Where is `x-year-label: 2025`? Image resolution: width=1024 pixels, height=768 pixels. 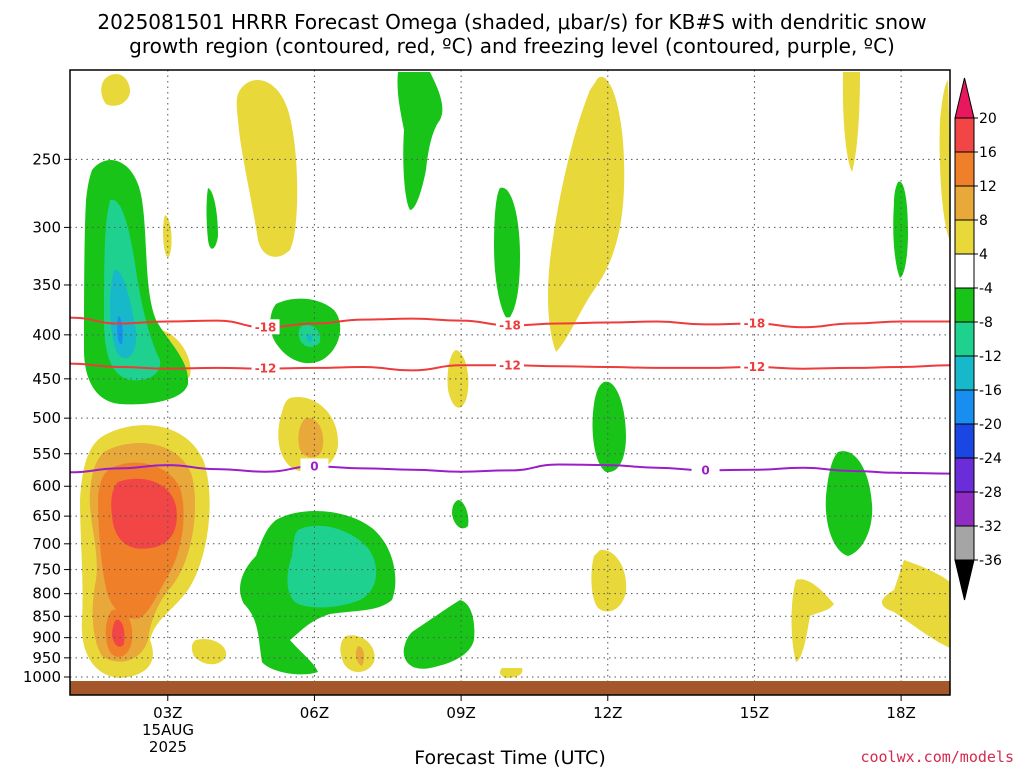 x-year-label: 2025 is located at coordinates (168, 747).